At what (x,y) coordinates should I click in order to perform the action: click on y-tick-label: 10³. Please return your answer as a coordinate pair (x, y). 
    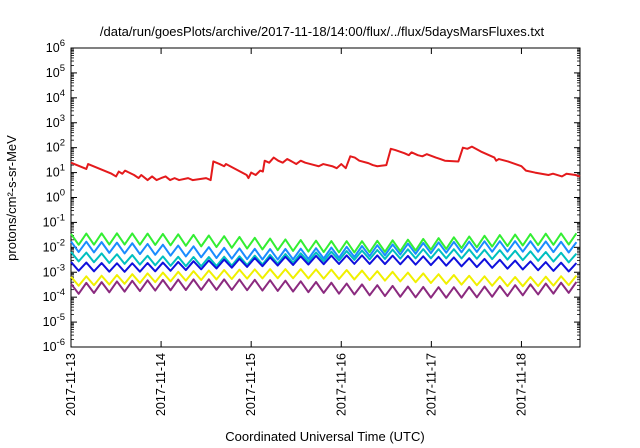
    Looking at the image, I should click on (55, 121).